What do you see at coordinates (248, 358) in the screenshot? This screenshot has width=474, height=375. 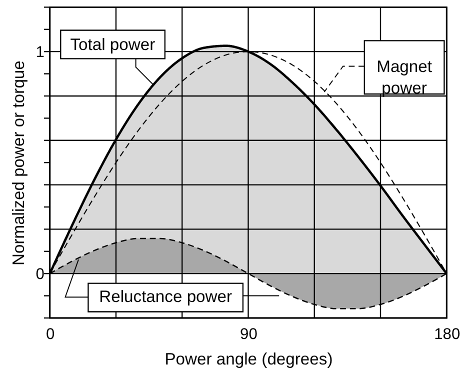 I see `x-axis-title: Power angle (degrees)` at bounding box center [248, 358].